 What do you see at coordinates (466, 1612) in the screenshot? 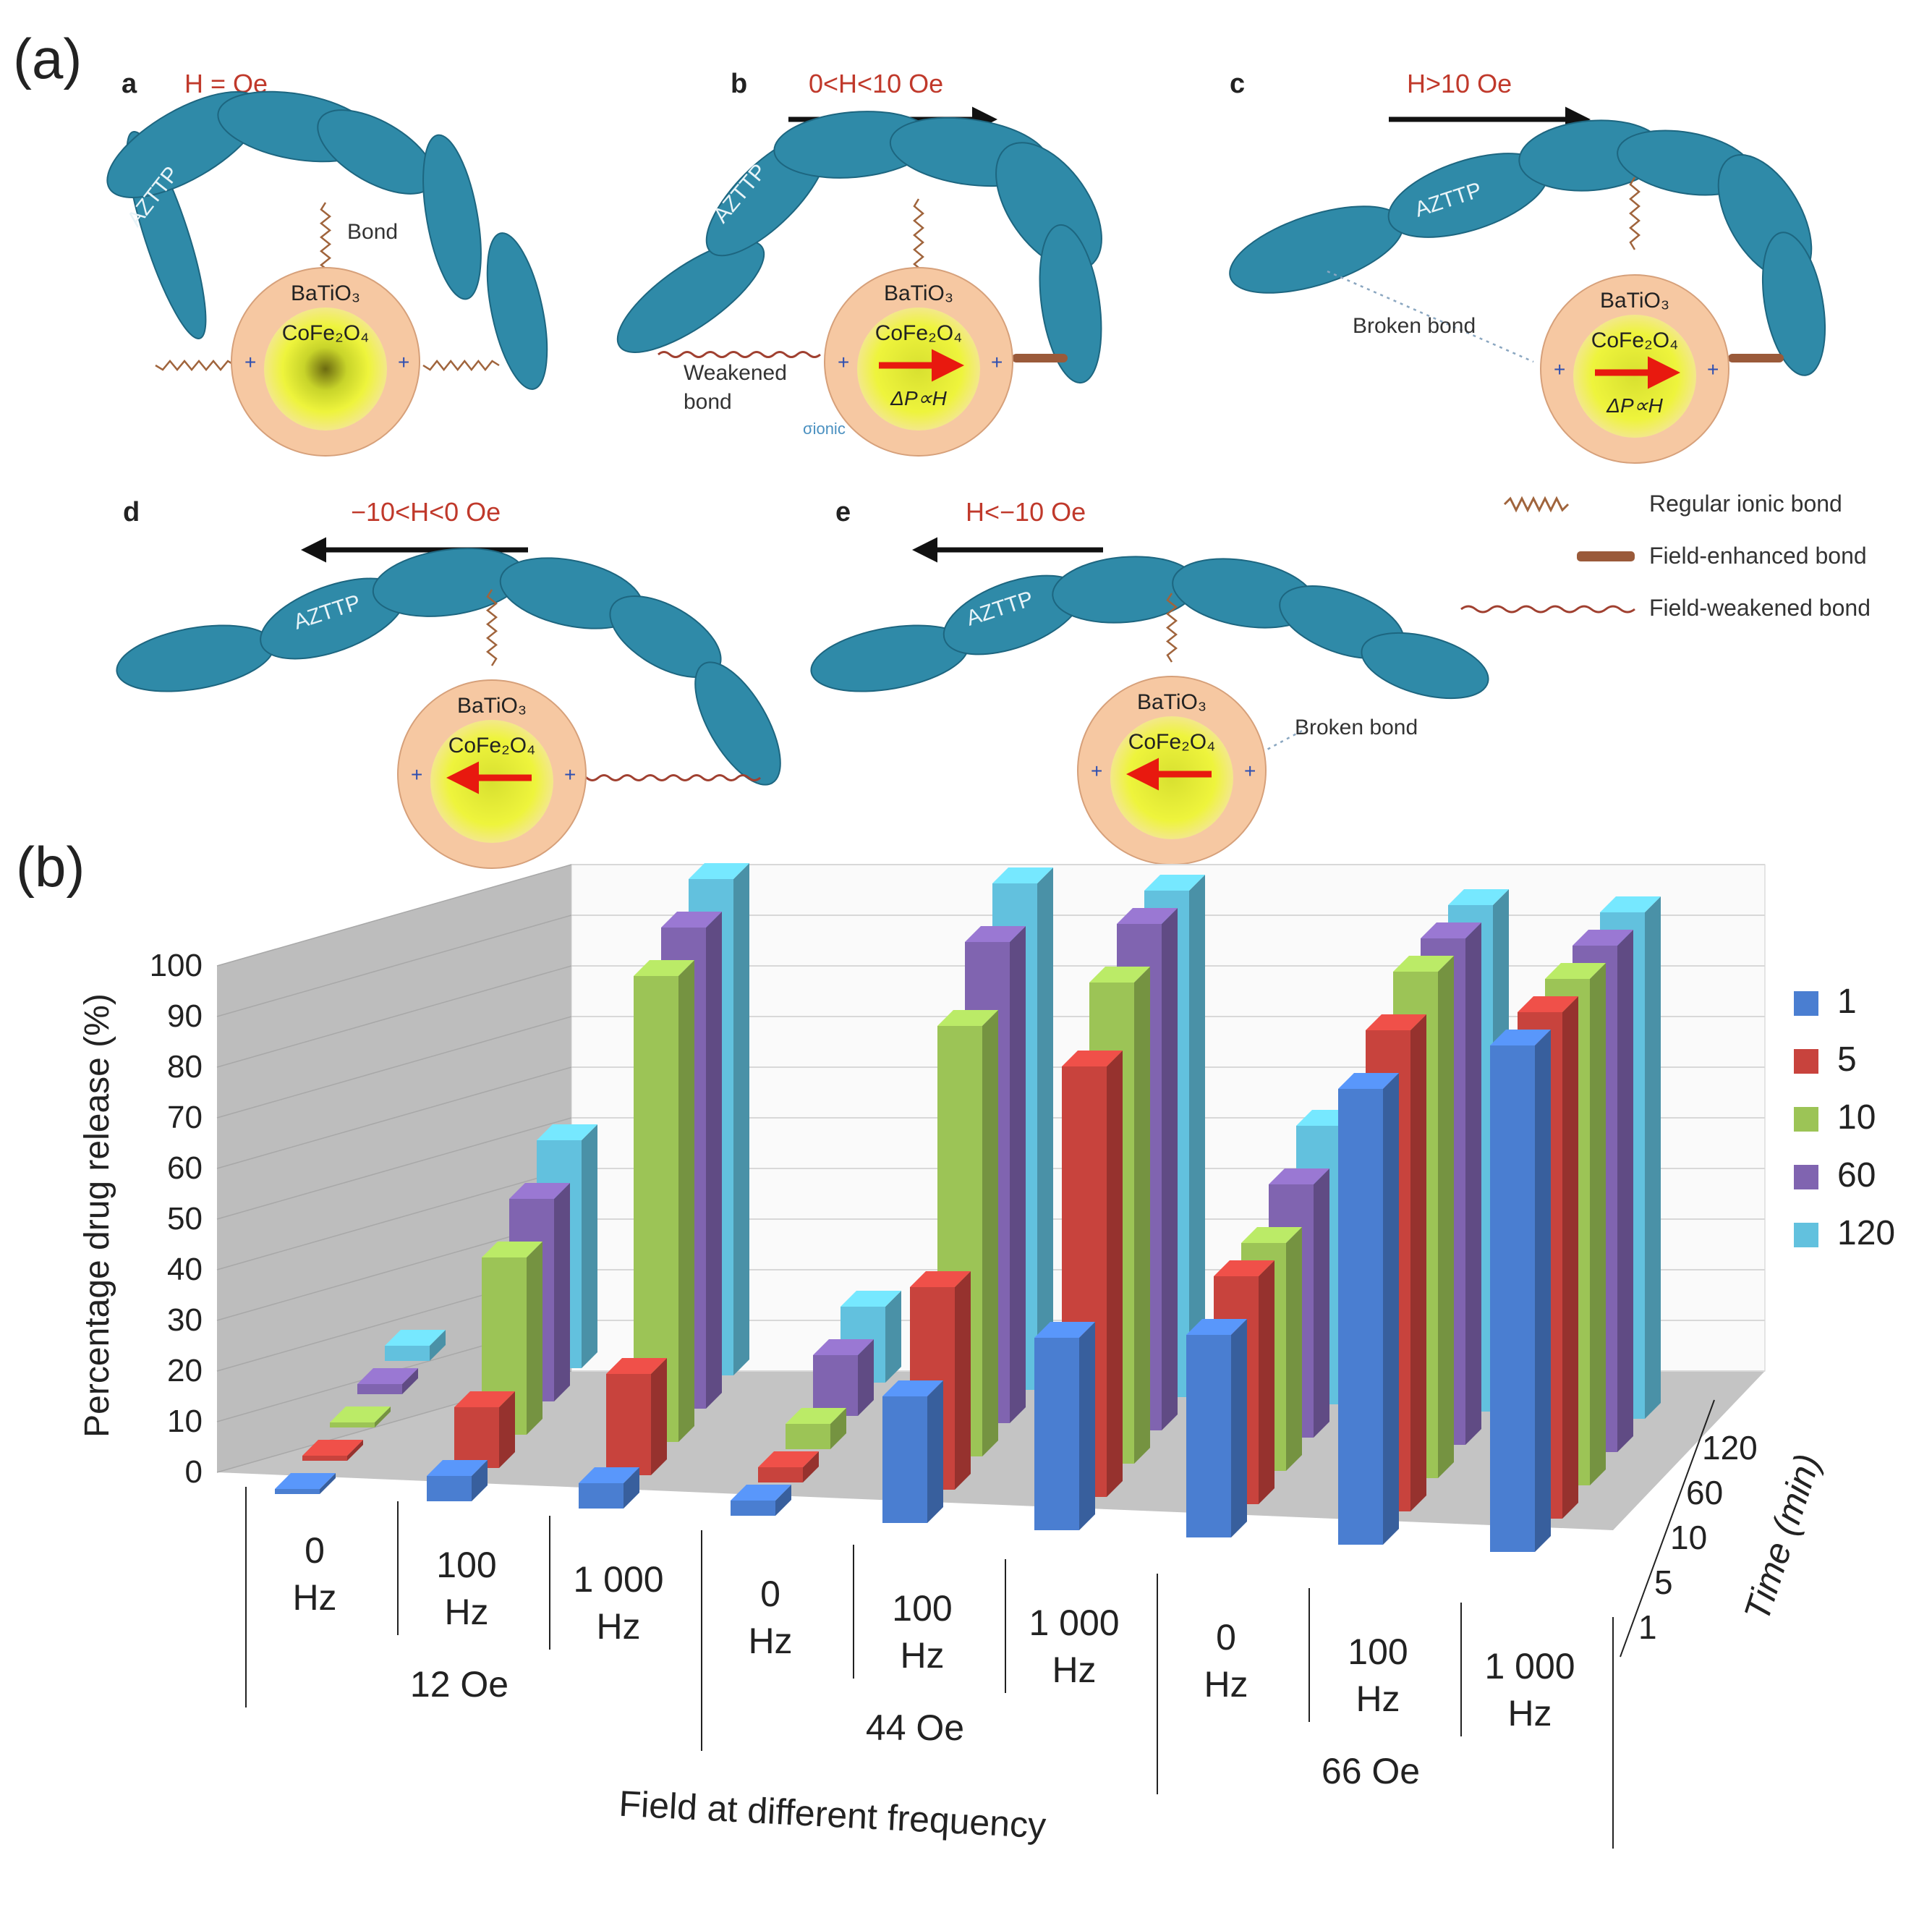
I see `x-category-unit-1: Hz` at bounding box center [466, 1612].